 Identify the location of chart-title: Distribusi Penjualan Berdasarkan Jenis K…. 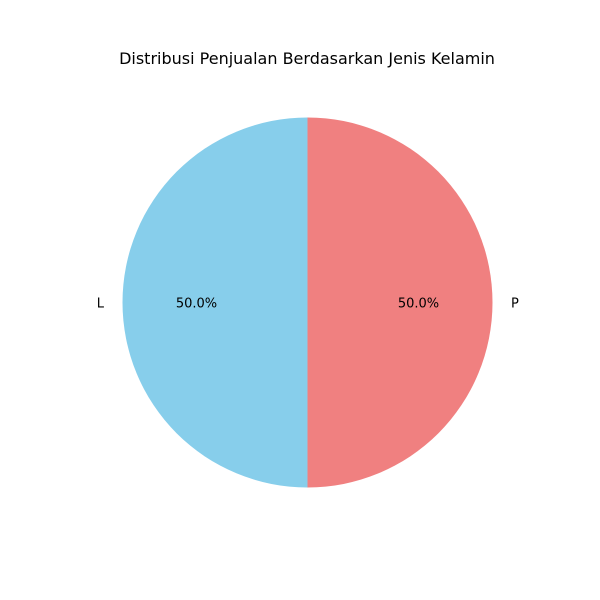
(307, 58).